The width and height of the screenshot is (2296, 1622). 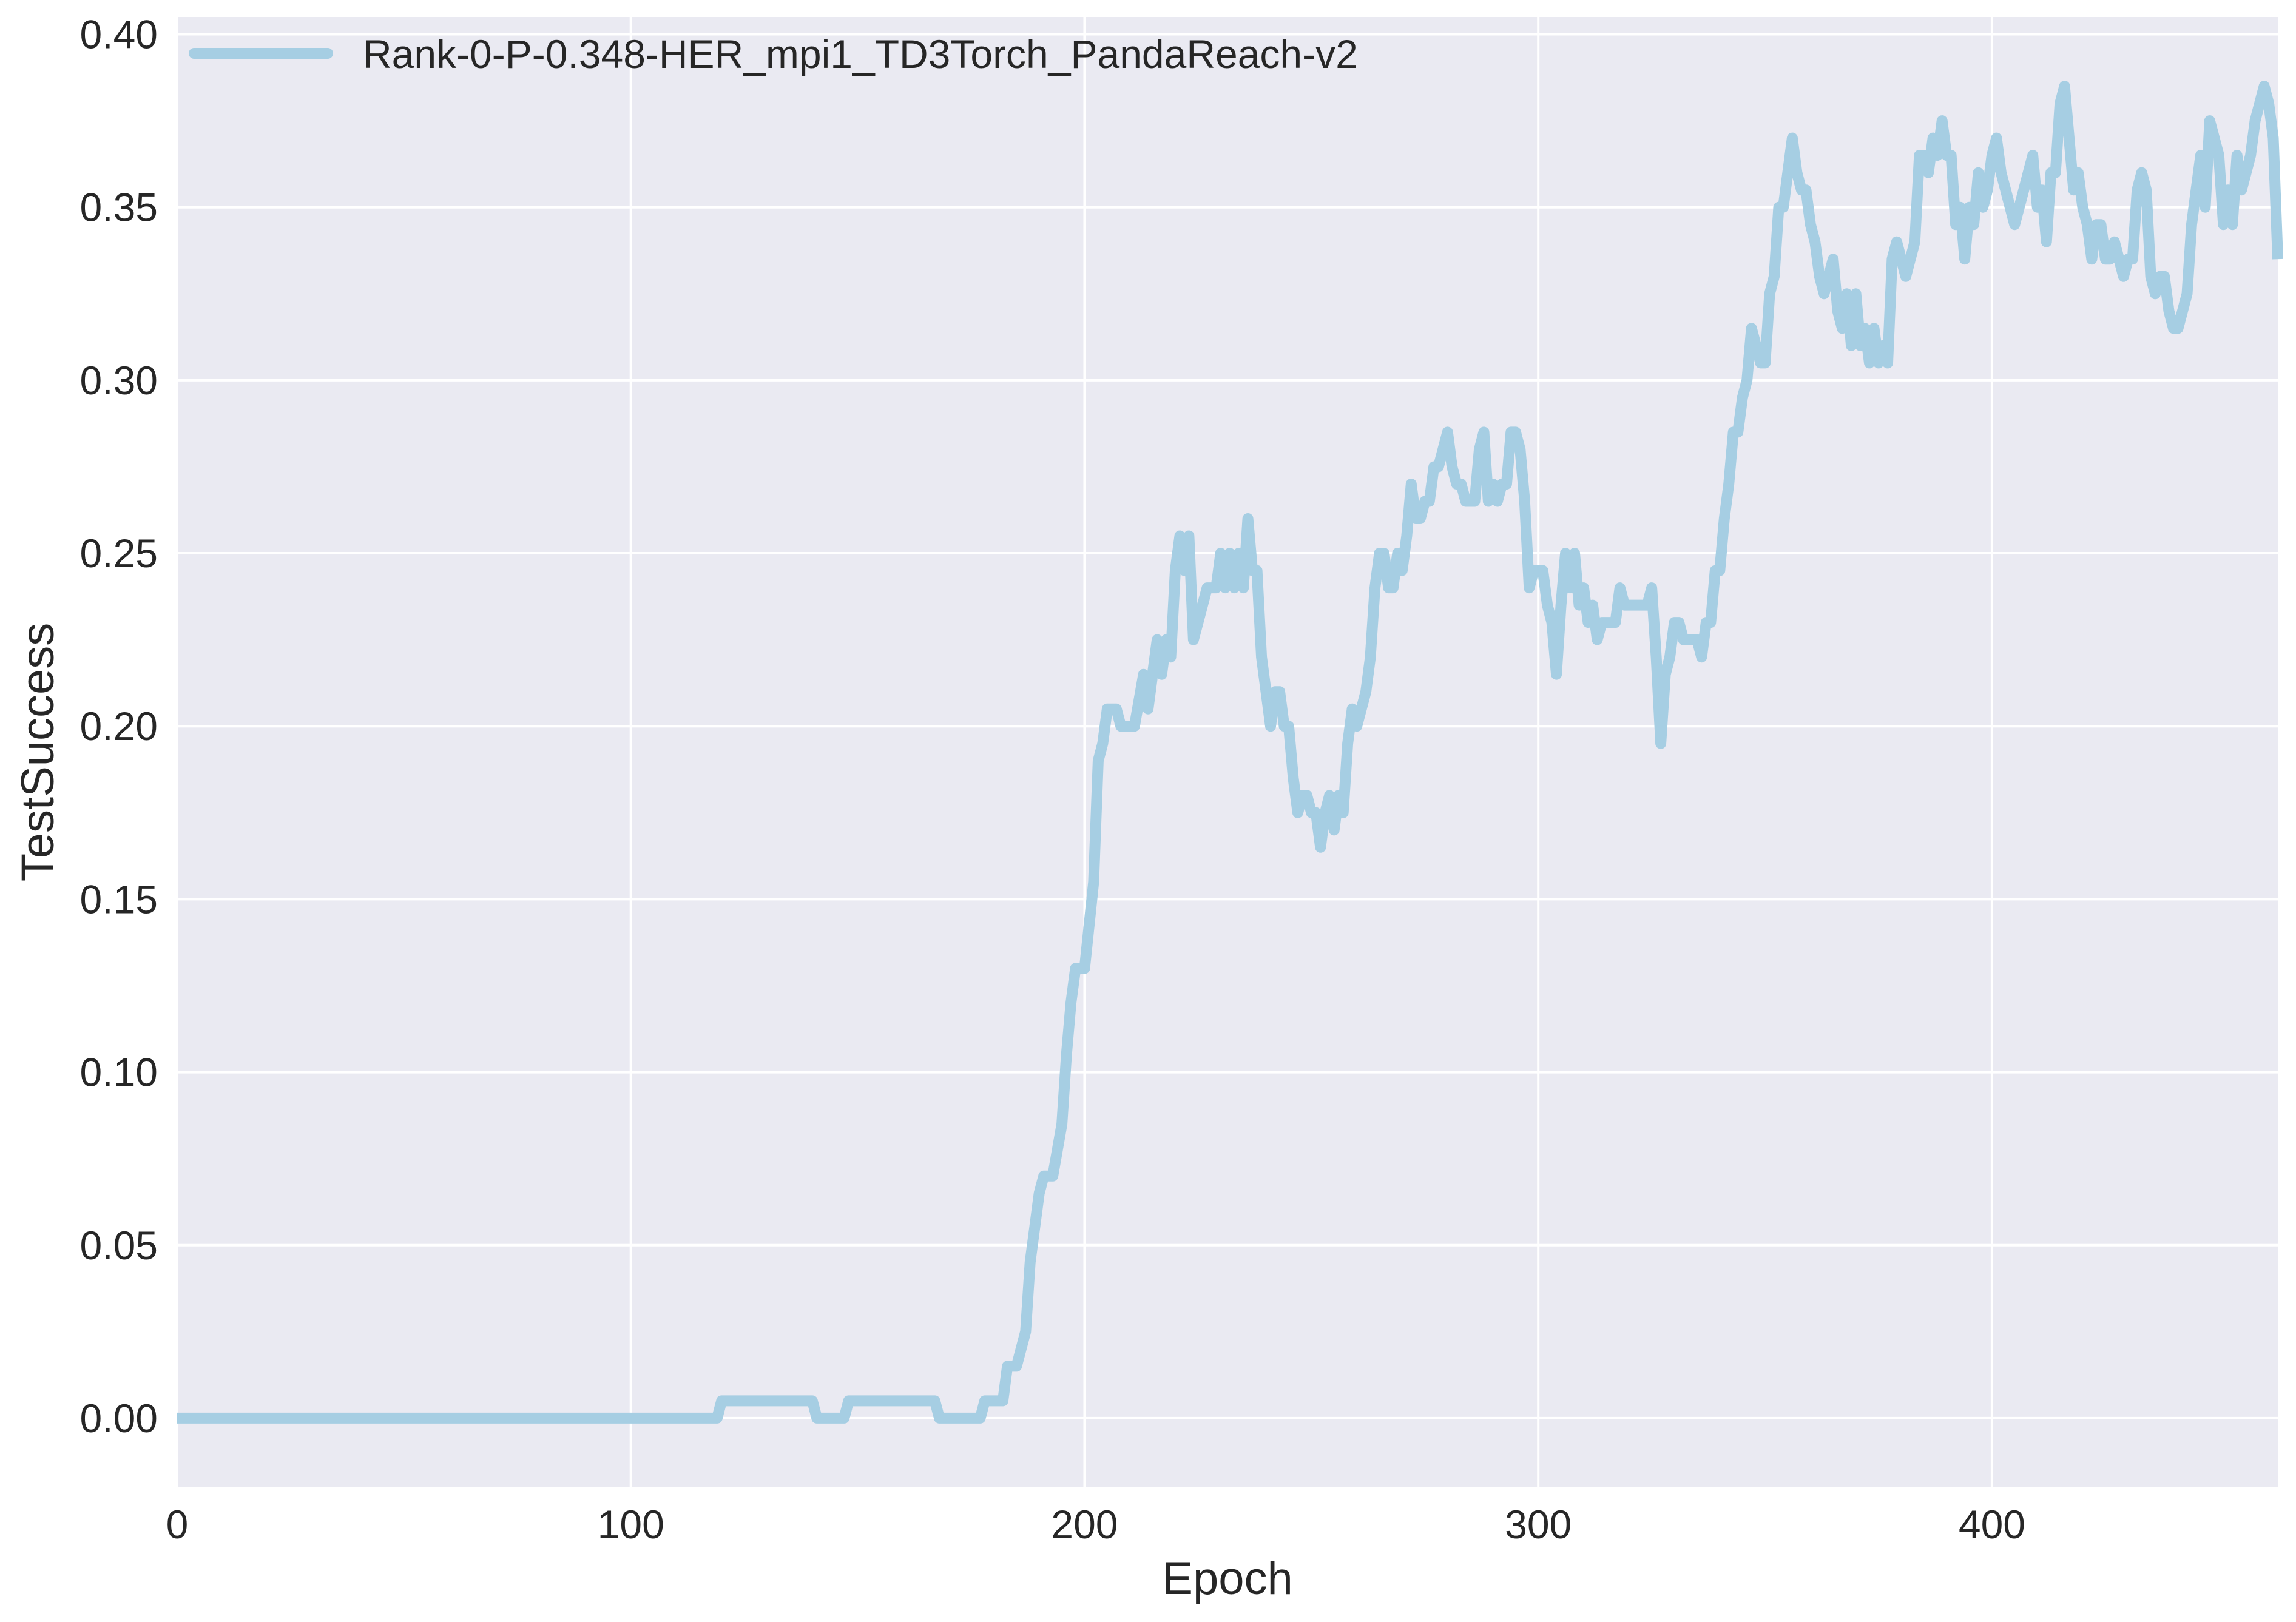 I want to click on y-tick-label: 0.30, so click(x=119, y=380).